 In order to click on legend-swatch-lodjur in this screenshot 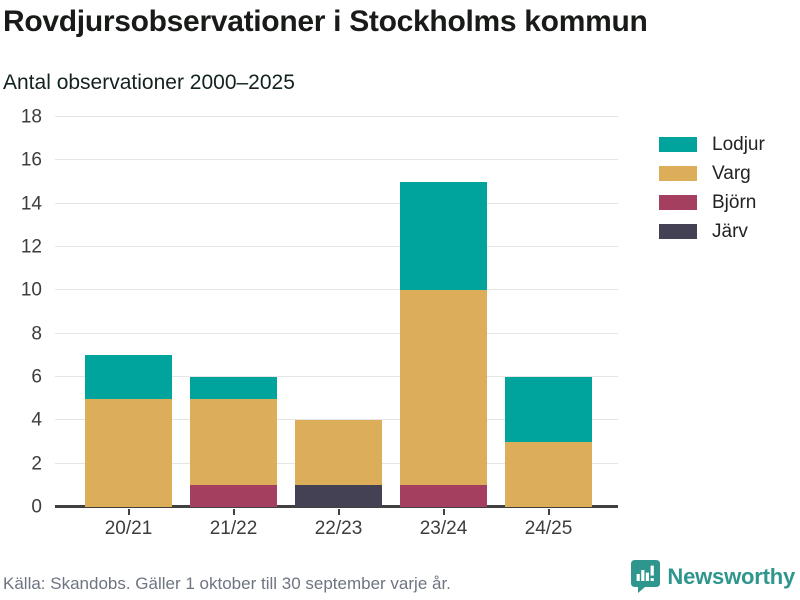, I will do `click(678, 144)`.